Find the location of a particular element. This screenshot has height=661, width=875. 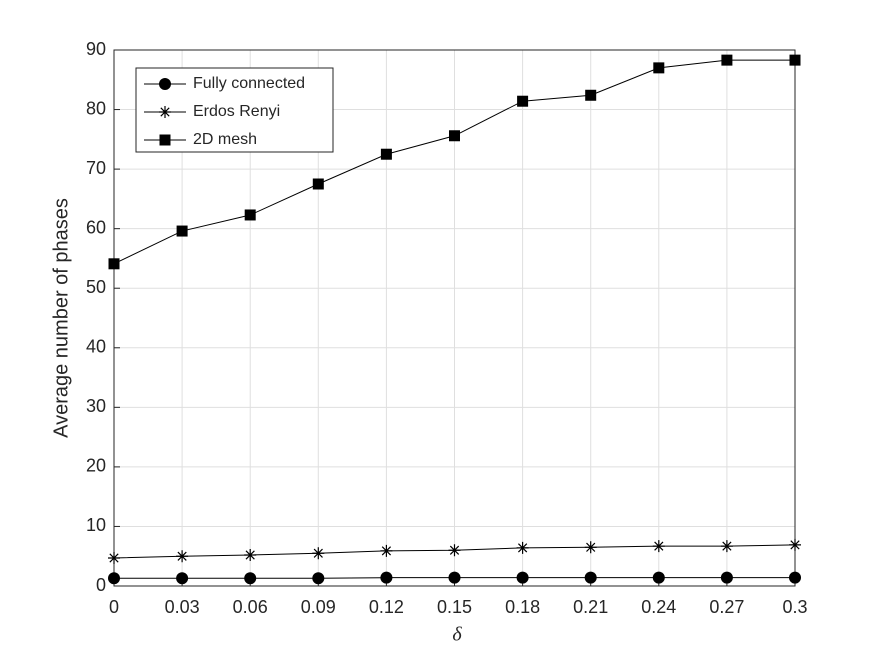

y-axis-label: Average number of phases is located at coordinates (61, 318).